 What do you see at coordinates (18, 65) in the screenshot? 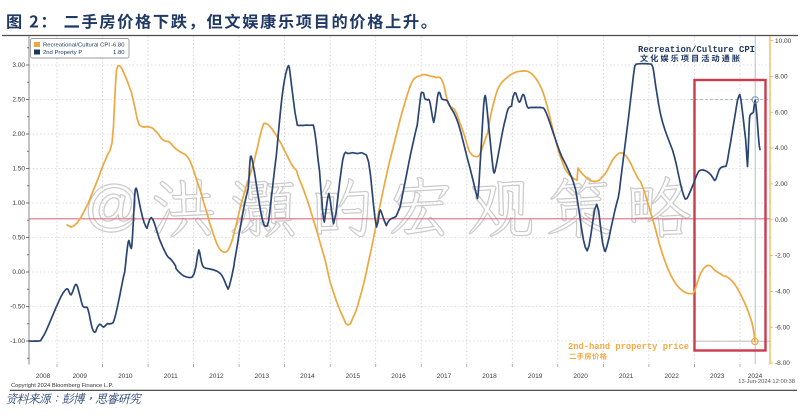
I see `svg-text: 3.00` at bounding box center [18, 65].